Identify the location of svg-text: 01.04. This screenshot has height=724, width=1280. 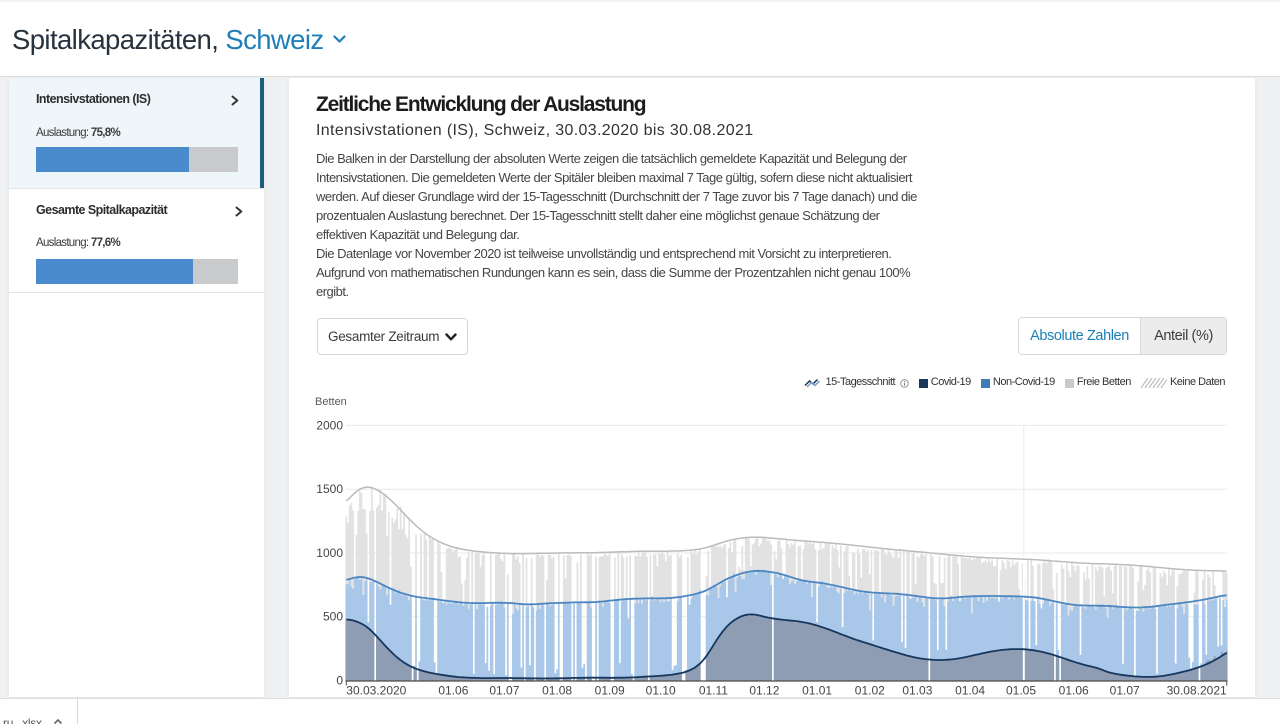
(970, 691).